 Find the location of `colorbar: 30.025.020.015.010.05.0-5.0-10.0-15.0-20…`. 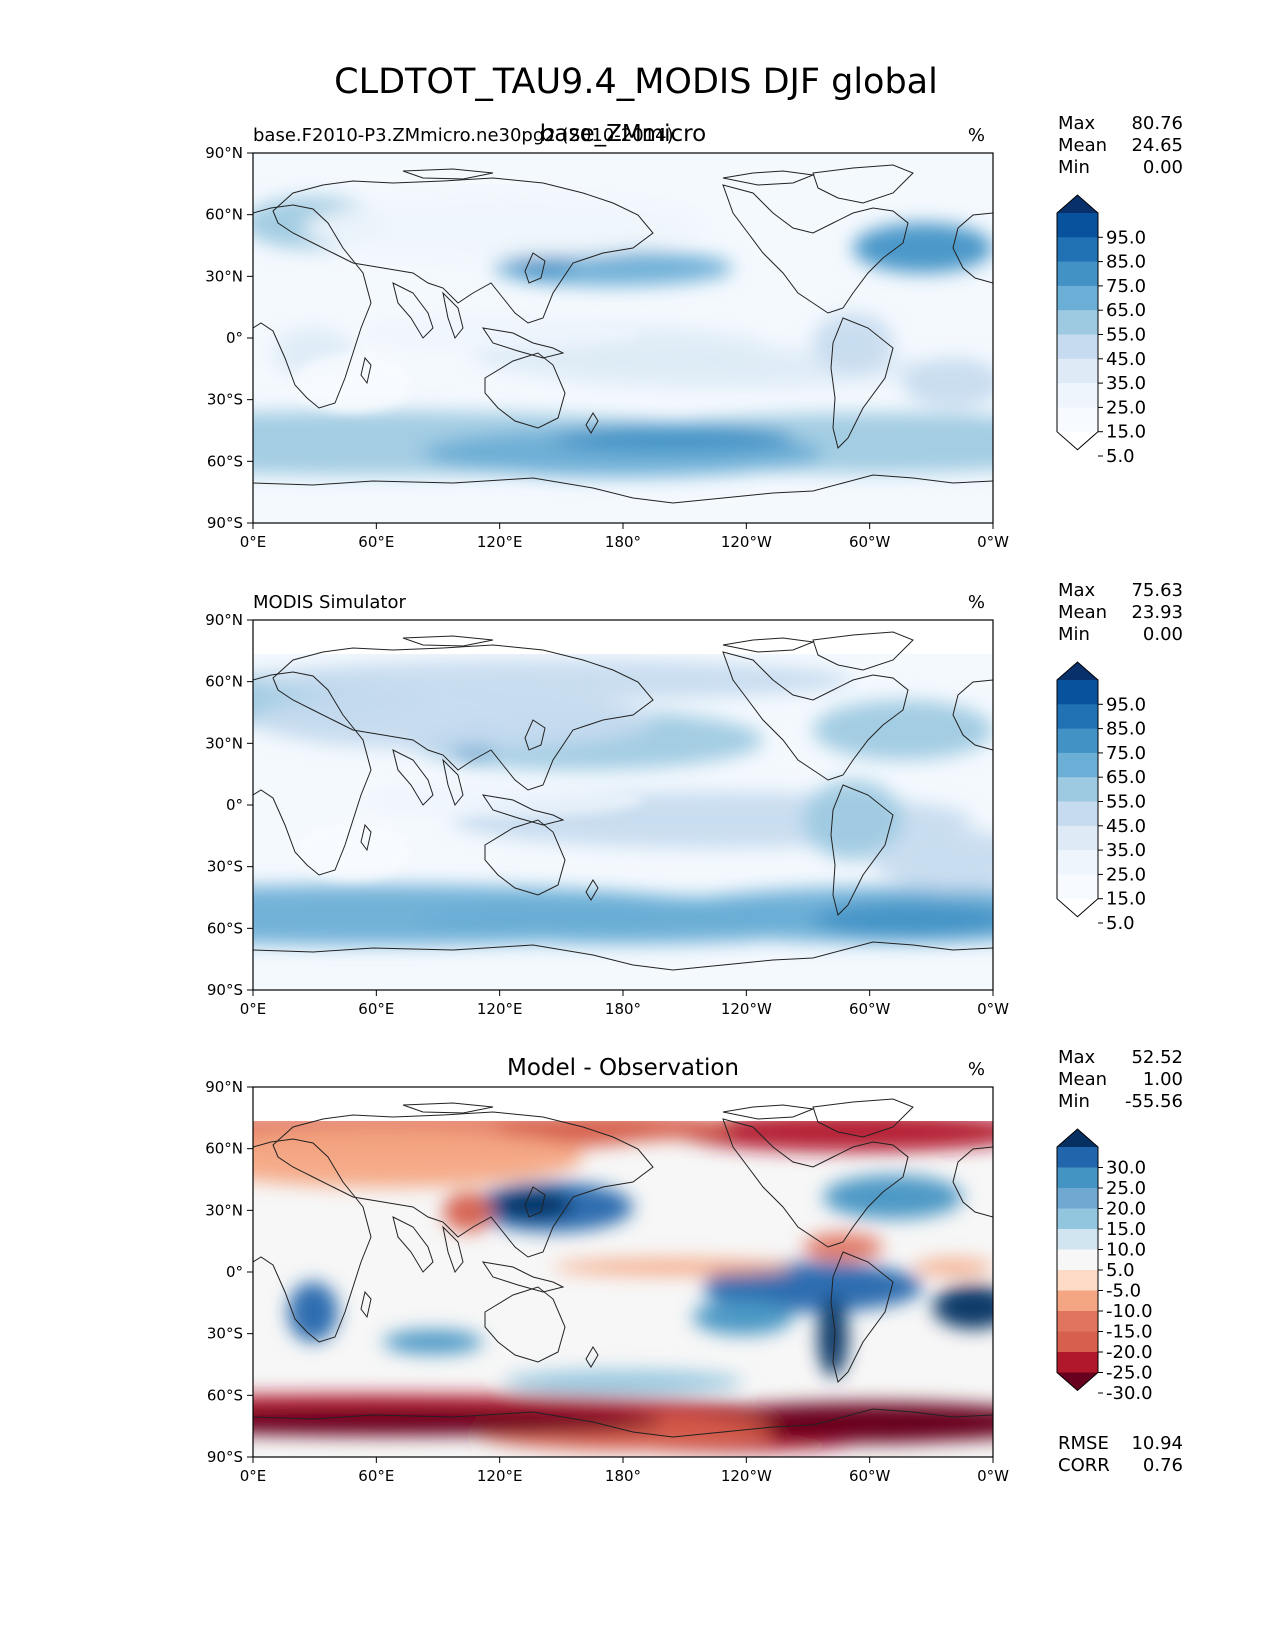

colorbar: 30.025.020.015.010.05.0-5.0-10.0-15.0-20… is located at coordinates (1104, 1266).